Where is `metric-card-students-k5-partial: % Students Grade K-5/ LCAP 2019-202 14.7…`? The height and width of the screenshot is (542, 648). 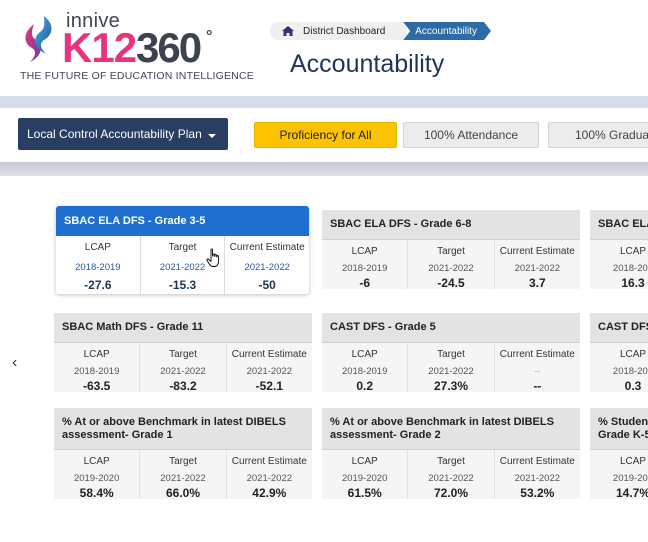
metric-card-students-k5-partial: % Students Grade K-5/ LCAP 2019-202 14.7… is located at coordinates (619, 454).